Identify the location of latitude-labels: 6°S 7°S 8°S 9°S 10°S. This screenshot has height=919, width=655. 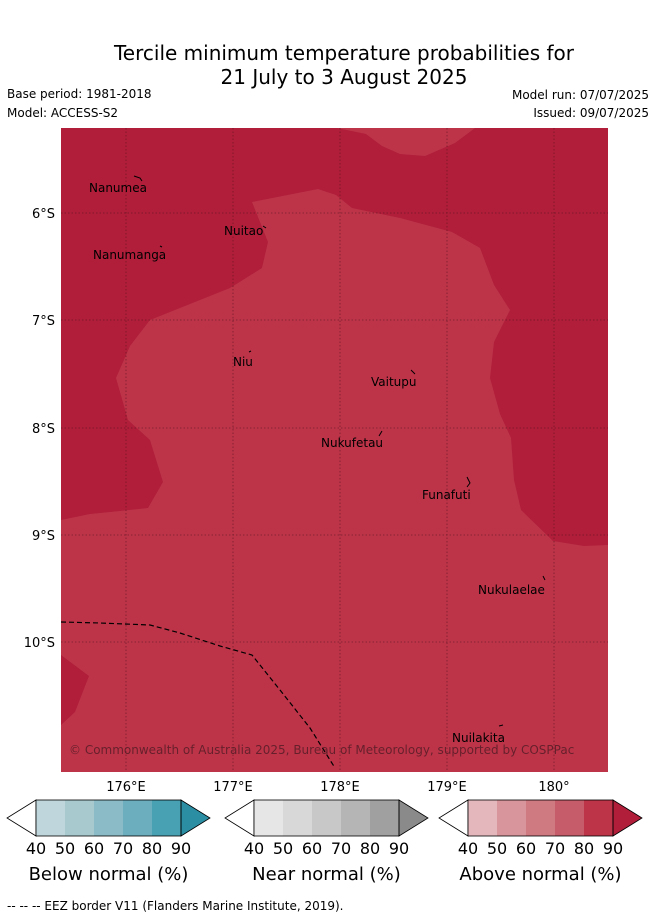
(39, 429).